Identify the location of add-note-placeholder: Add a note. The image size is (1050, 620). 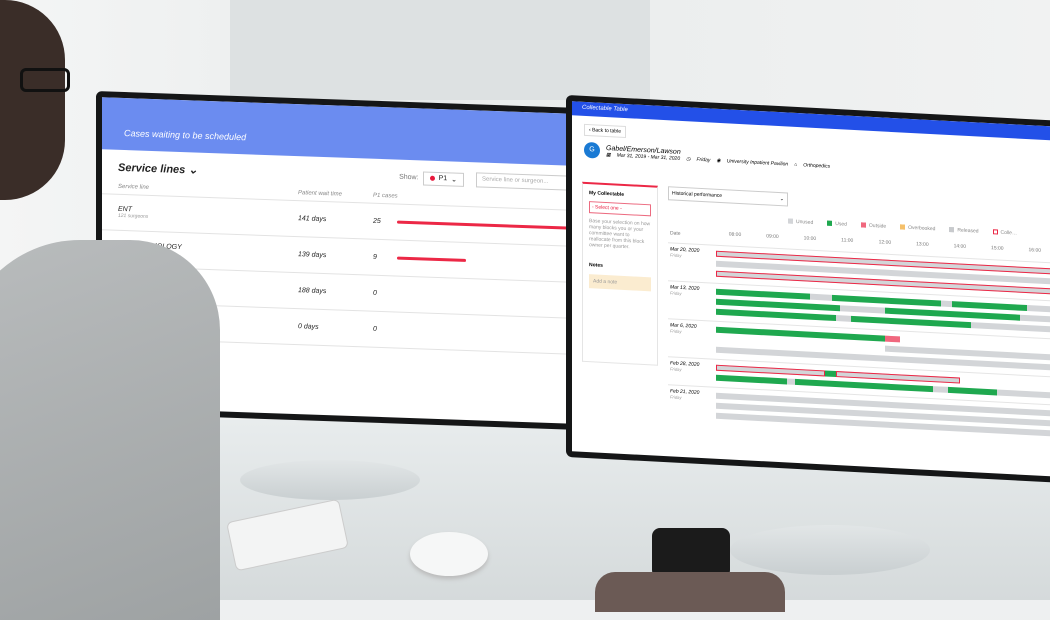
(605, 282).